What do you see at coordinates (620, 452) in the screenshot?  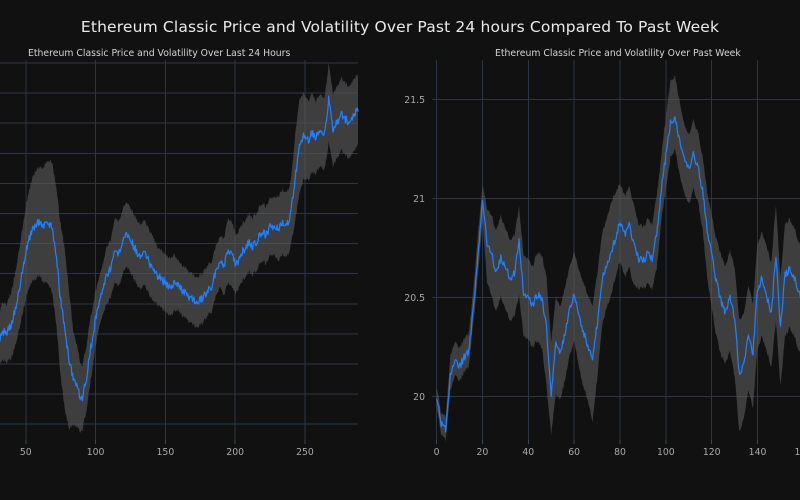 I see `svg-text: 80` at bounding box center [620, 452].